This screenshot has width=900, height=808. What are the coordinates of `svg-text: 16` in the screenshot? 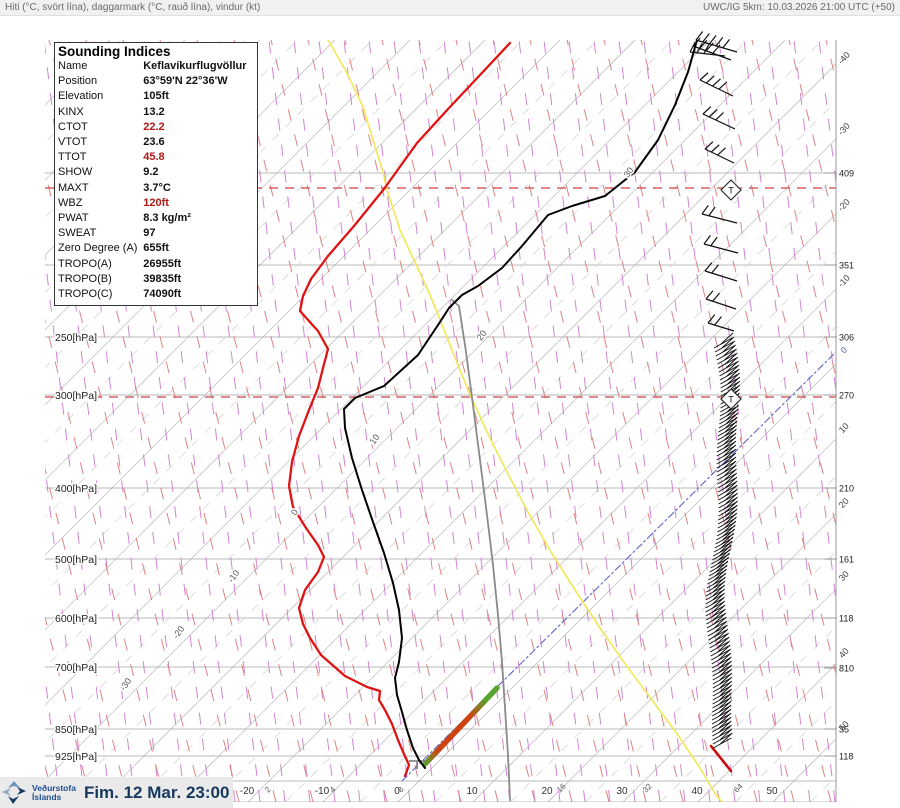 It's located at (561, 787).